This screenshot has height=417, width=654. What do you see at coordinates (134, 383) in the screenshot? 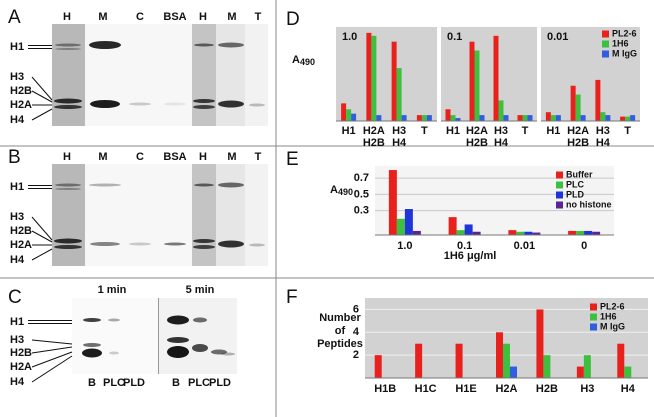
I see `lane-label: PLD` at bounding box center [134, 383].